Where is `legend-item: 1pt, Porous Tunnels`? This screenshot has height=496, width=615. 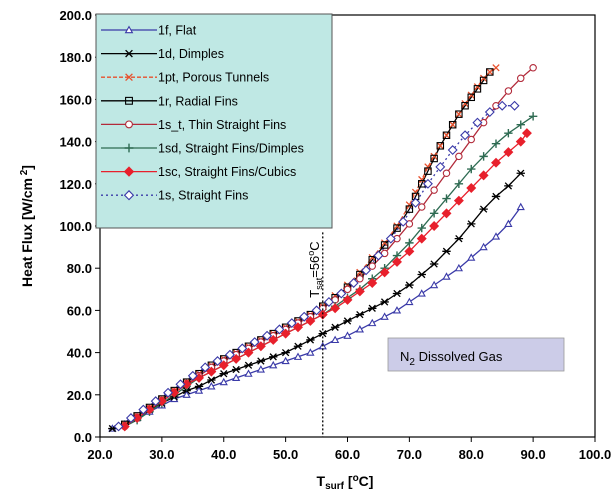 legend-item: 1pt, Porous Tunnels is located at coordinates (185, 78).